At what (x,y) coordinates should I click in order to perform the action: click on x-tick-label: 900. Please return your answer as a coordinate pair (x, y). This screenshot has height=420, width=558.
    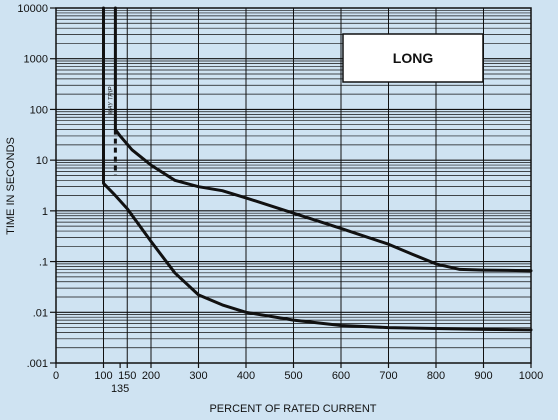
    Looking at the image, I should click on (483, 376).